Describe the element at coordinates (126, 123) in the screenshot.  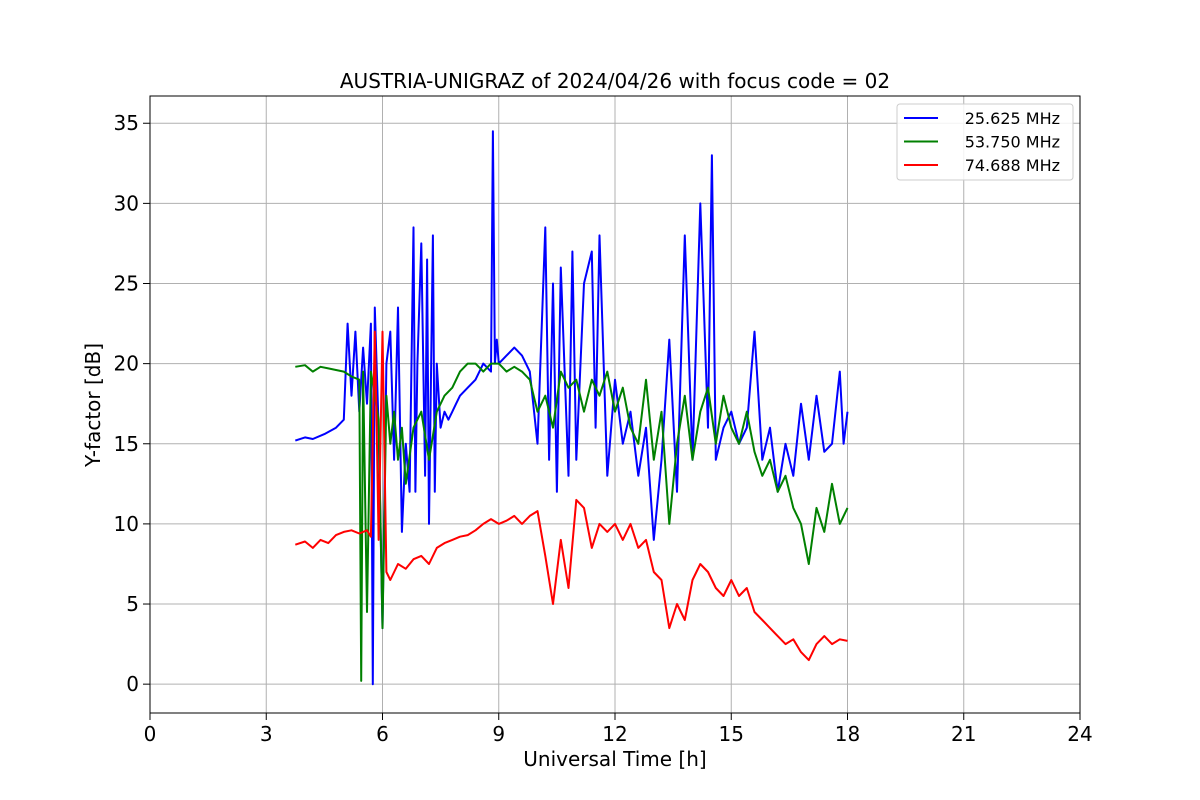
I see `y-tick-label: 35` at that location.